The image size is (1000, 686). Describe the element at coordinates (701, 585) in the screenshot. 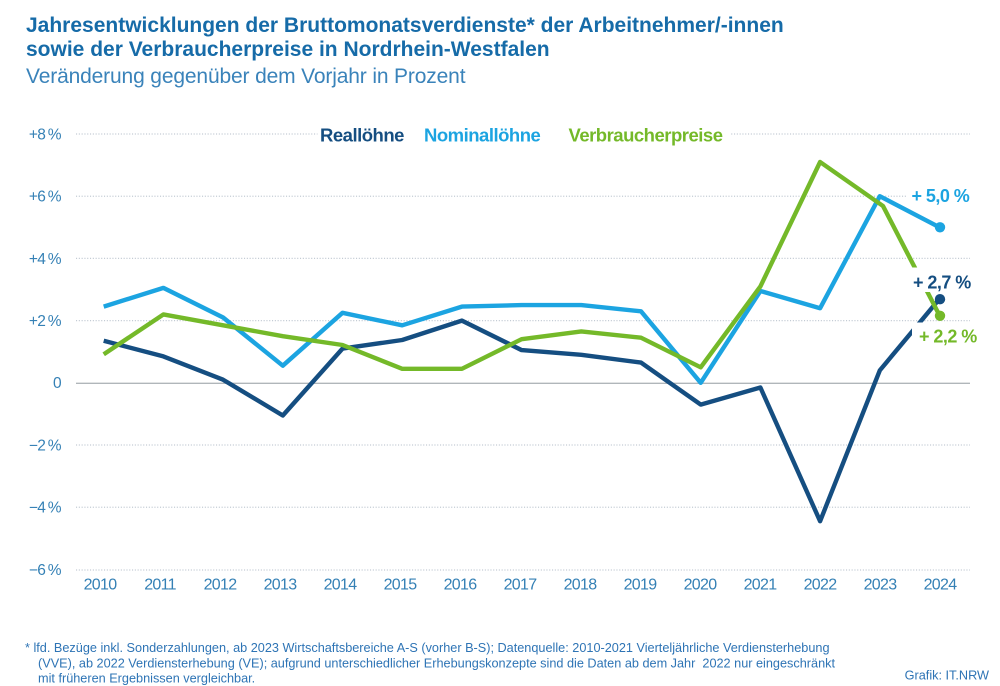

I see `svg-text: 2020` at that location.